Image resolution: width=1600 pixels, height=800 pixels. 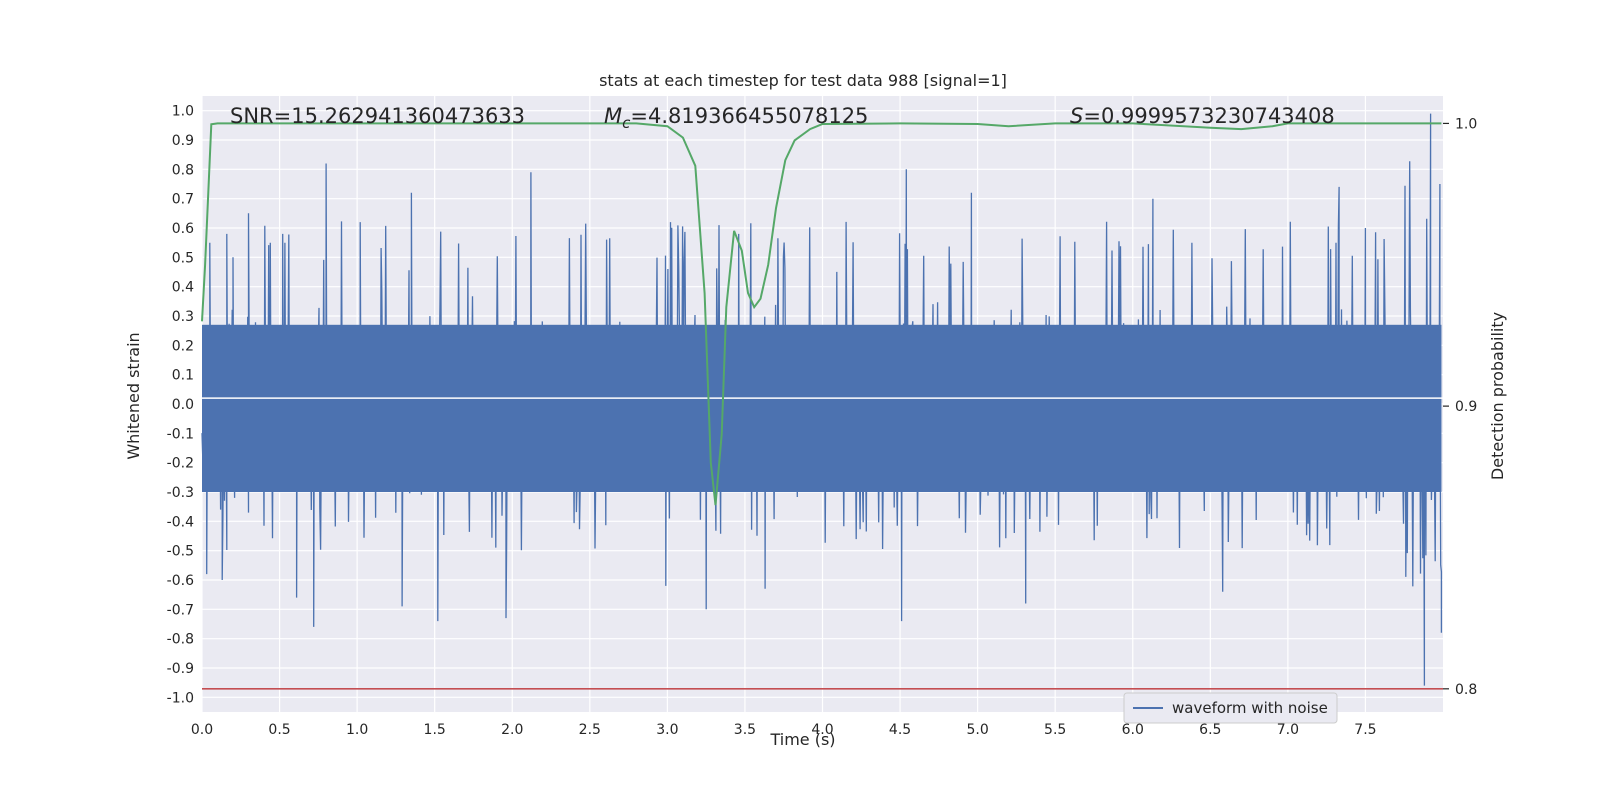 What do you see at coordinates (180, 493) in the screenshot?
I see `y-tick-label: -0.3` at bounding box center [180, 493].